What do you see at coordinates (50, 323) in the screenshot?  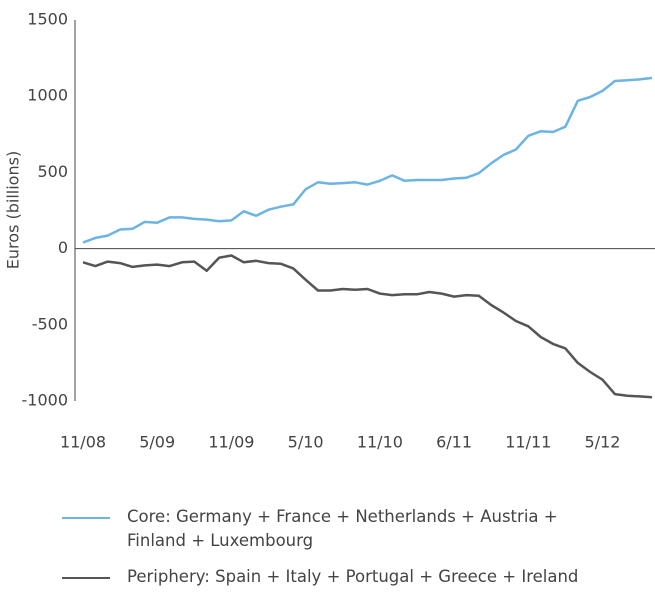 I see `y-tick-label: -500` at bounding box center [50, 323].